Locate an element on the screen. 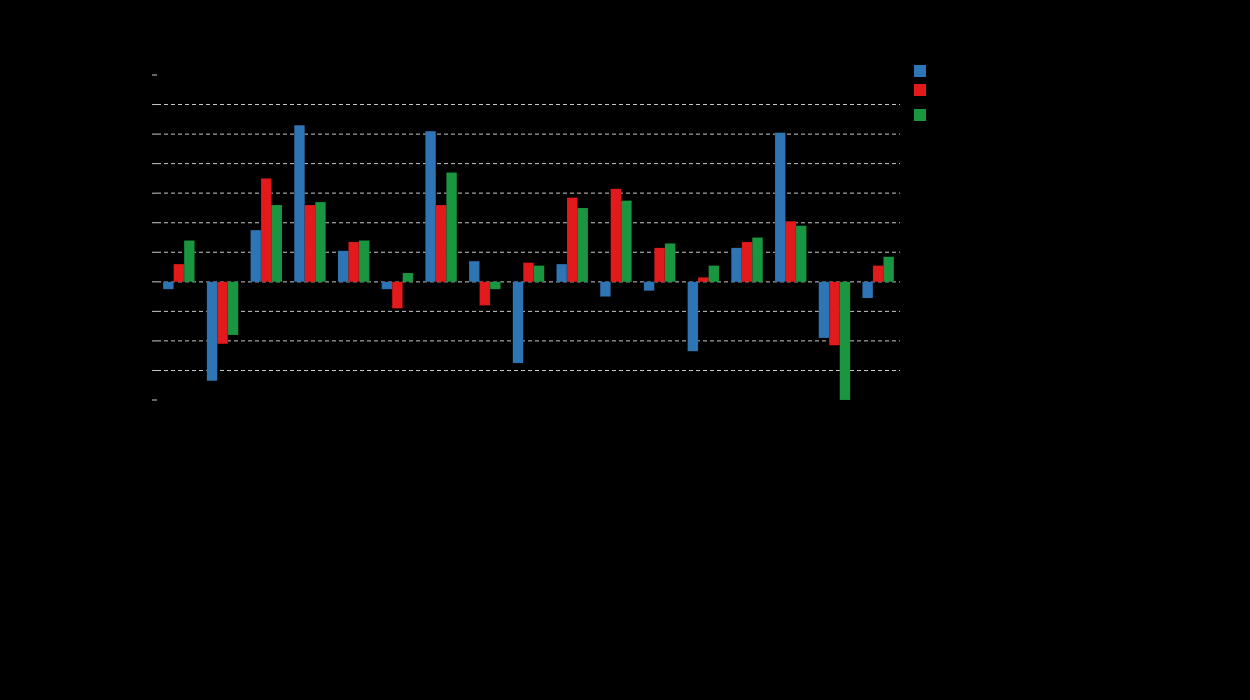 This screenshot has height=700, width=1250. legend-item: Valdemarsvik is located at coordinates (970, 72).